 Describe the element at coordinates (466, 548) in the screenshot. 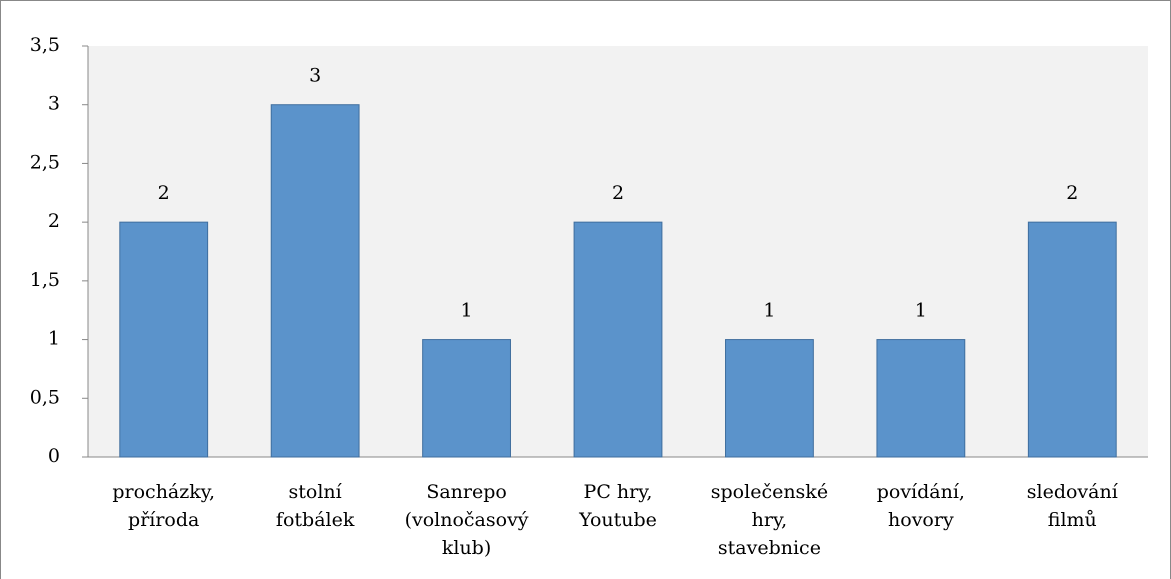

I see `x-tick-label: klub)` at that location.